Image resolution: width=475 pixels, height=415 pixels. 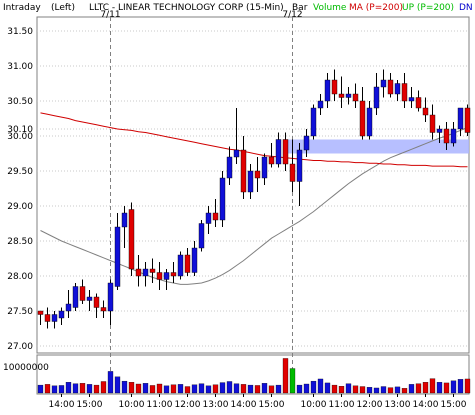 What do you see at coordinates (20, 102) in the screenshot?
I see `y-tick-label: 30.50` at bounding box center [20, 102].